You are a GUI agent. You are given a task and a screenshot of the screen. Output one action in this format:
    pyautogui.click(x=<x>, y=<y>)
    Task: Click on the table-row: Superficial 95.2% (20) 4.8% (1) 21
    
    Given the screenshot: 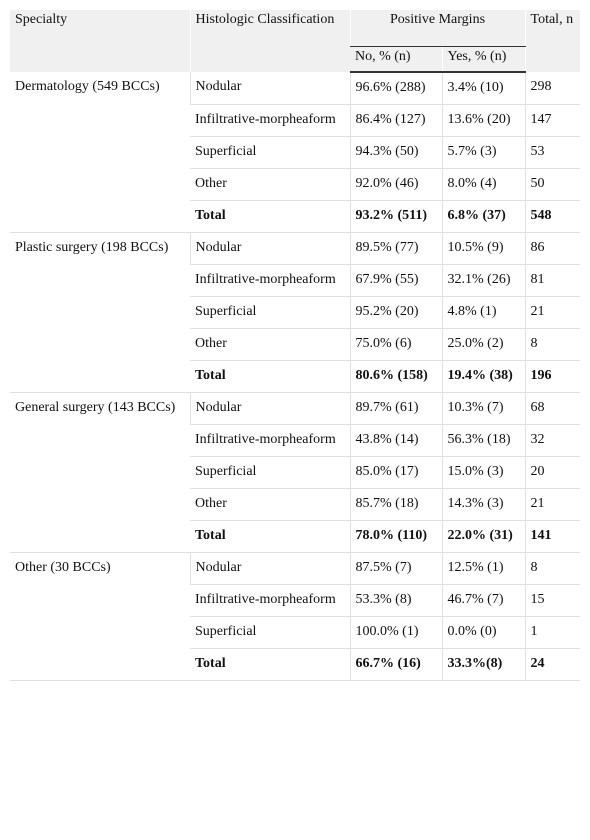 What is the action you would take?
    pyautogui.click(x=295, y=312)
    